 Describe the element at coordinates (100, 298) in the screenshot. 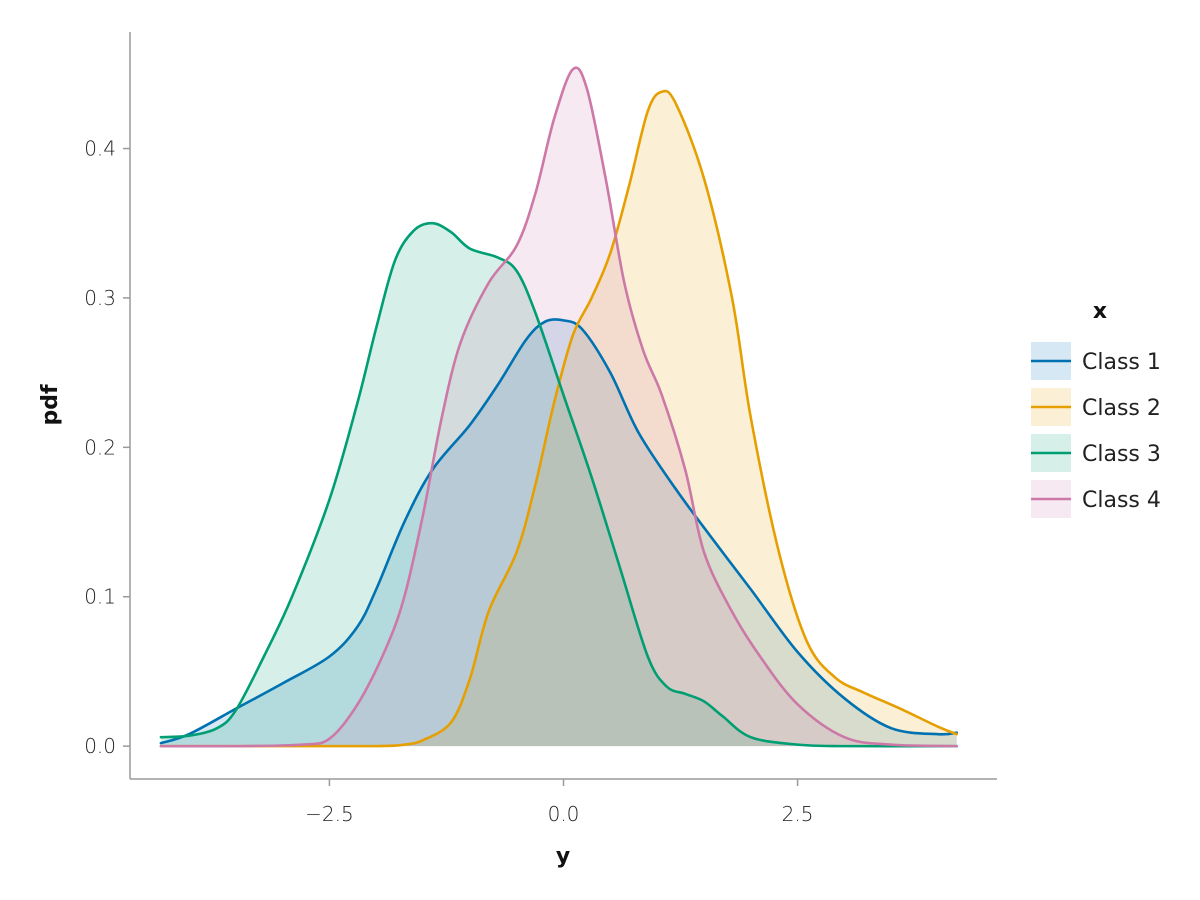

I see `y-tick-label: 0.3` at that location.